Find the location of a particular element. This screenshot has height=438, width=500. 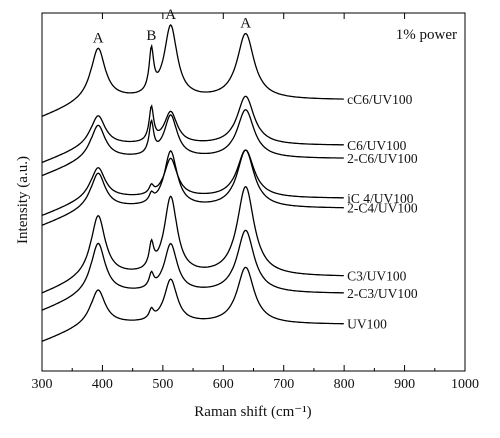

x-tick-label: 700 is located at coordinates (283, 384).